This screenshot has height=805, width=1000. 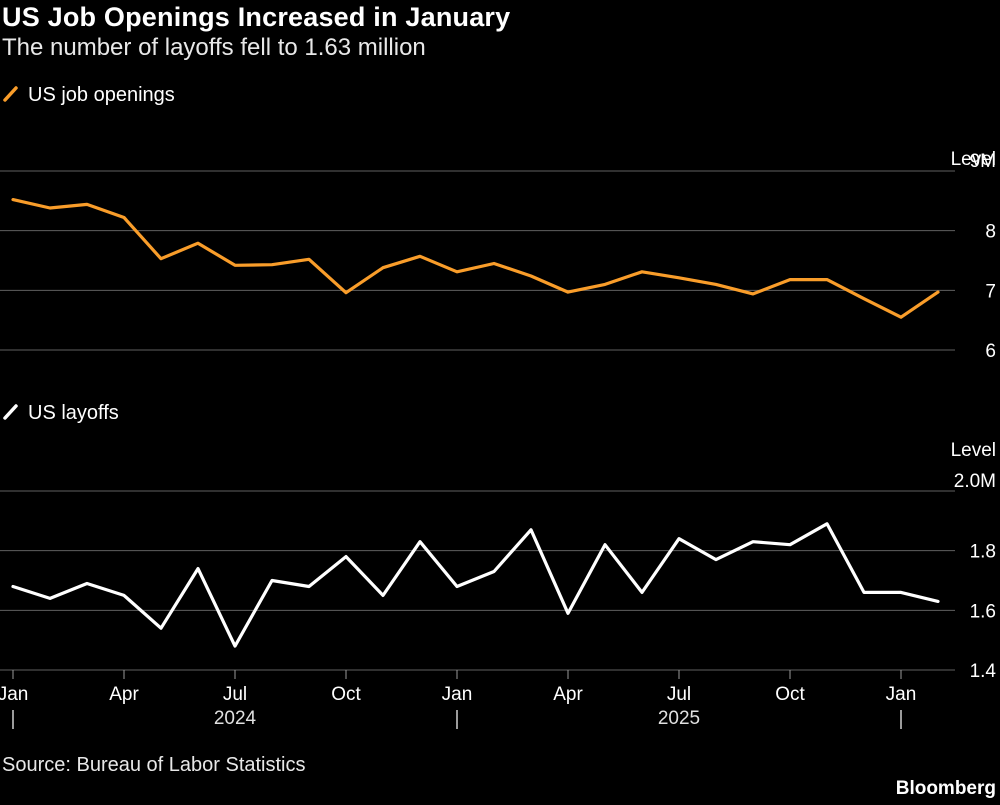 I want to click on openings-legend-label: US job openings, so click(x=101, y=95).